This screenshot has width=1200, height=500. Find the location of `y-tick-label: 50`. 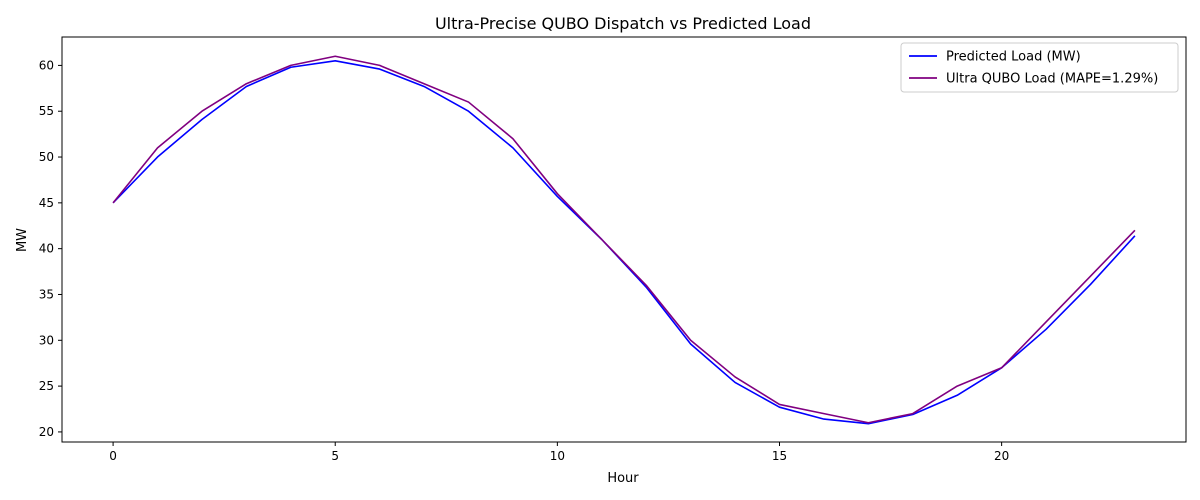

y-tick-label: 50 is located at coordinates (46, 157).